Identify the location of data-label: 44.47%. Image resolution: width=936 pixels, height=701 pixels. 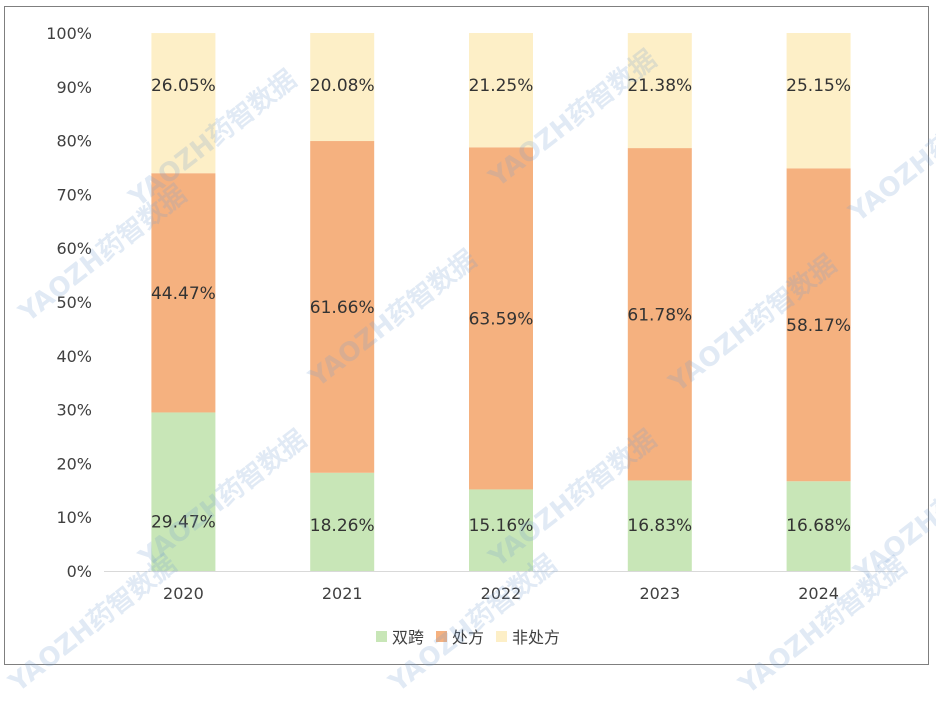
(183, 294).